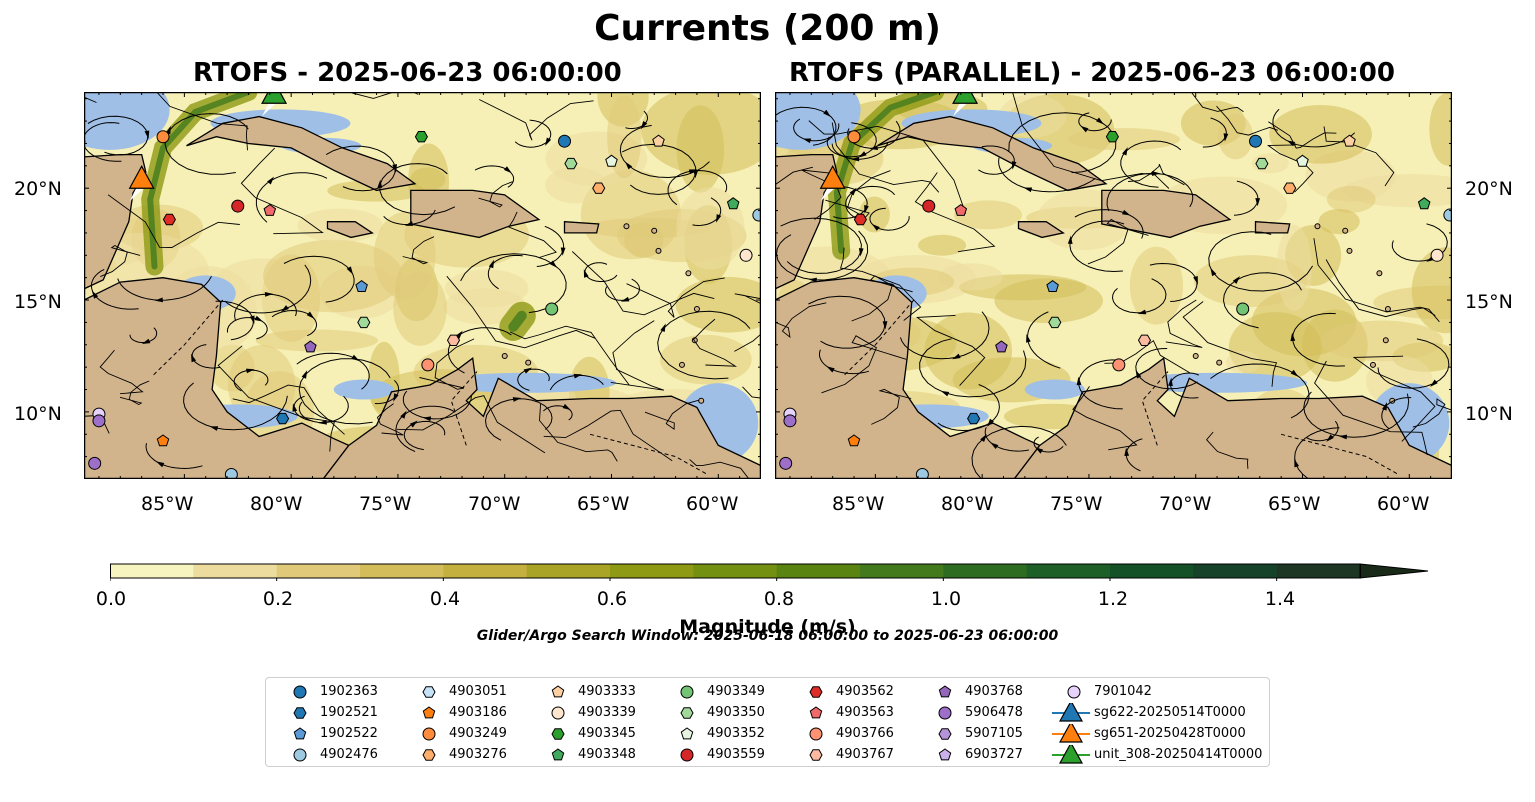 The height and width of the screenshot is (802, 1535). I want to click on legend-label: 4903767, so click(865, 754).